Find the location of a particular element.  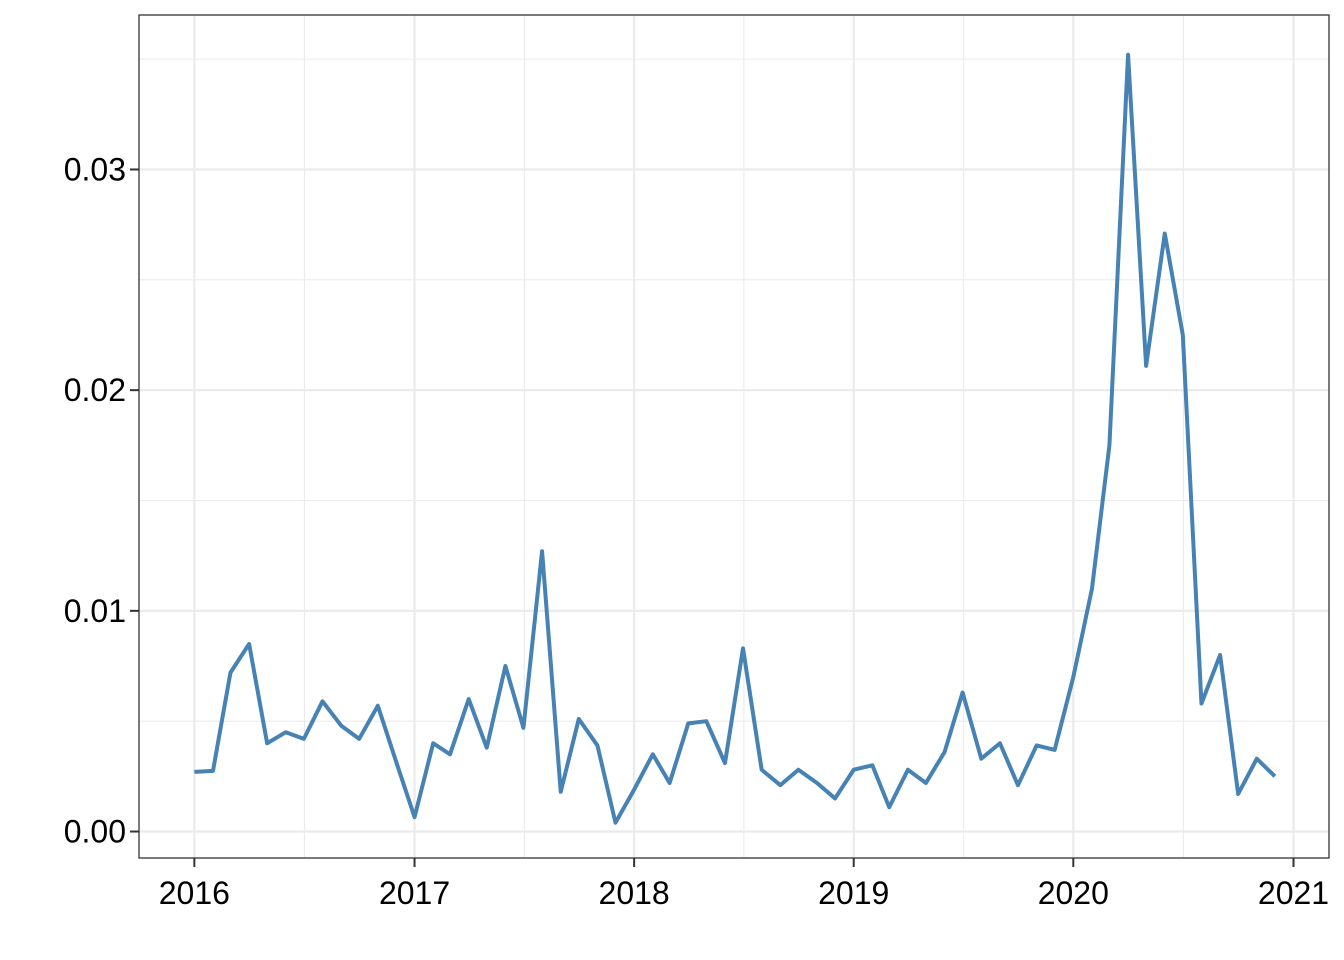

y-tick-label: 0.01 is located at coordinates (95, 611).